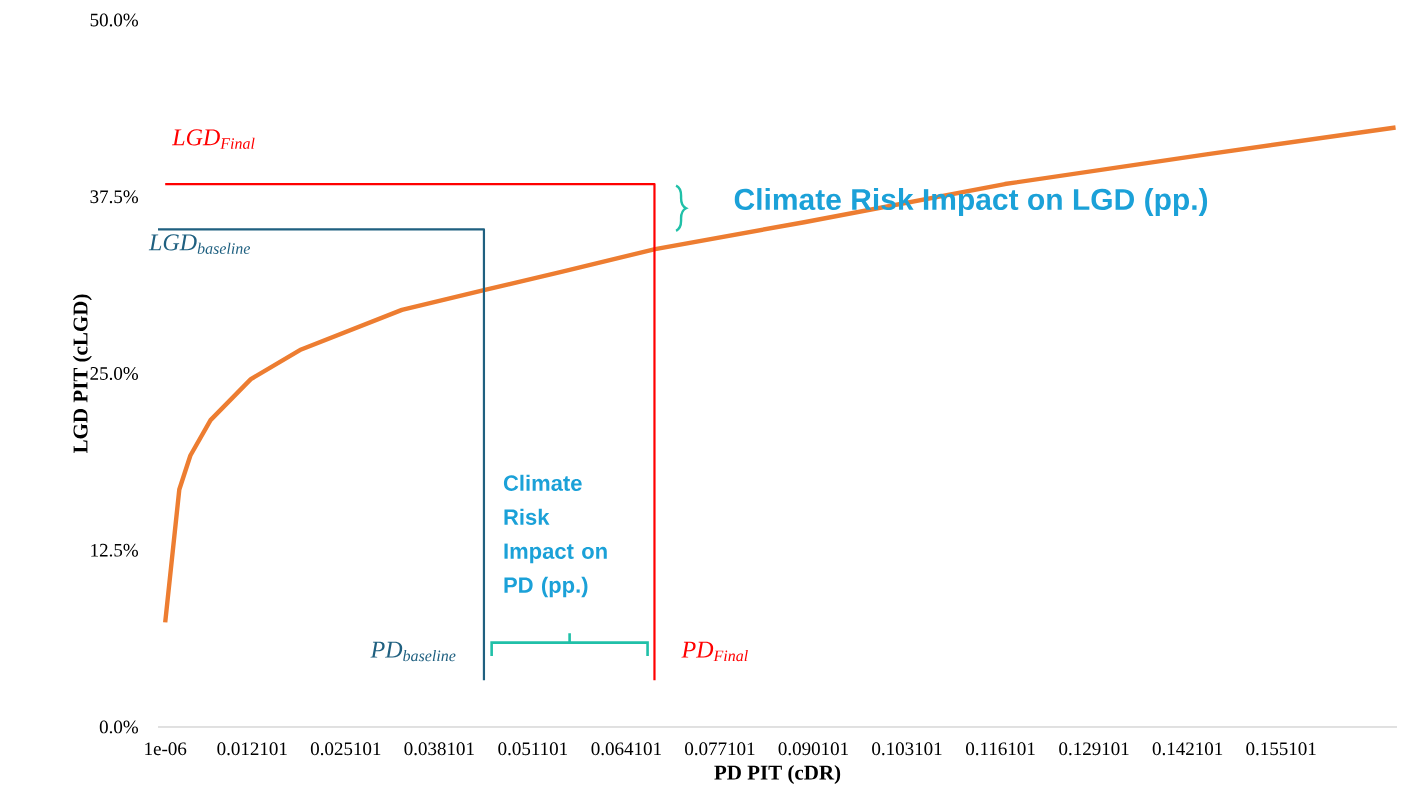 The image size is (1414, 800). I want to click on x-tick-label: 0.025101, so click(345, 749).